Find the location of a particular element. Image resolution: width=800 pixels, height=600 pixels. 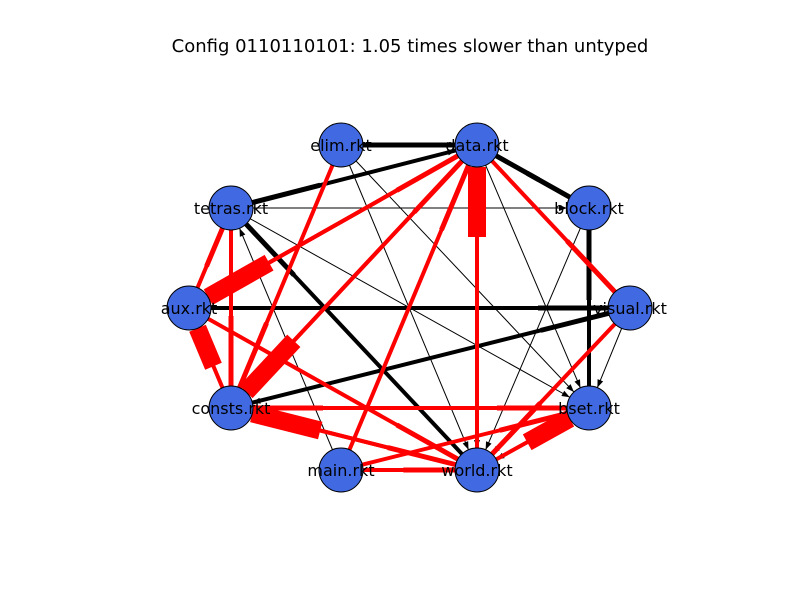

node-label: visual.rkt is located at coordinates (630, 308).